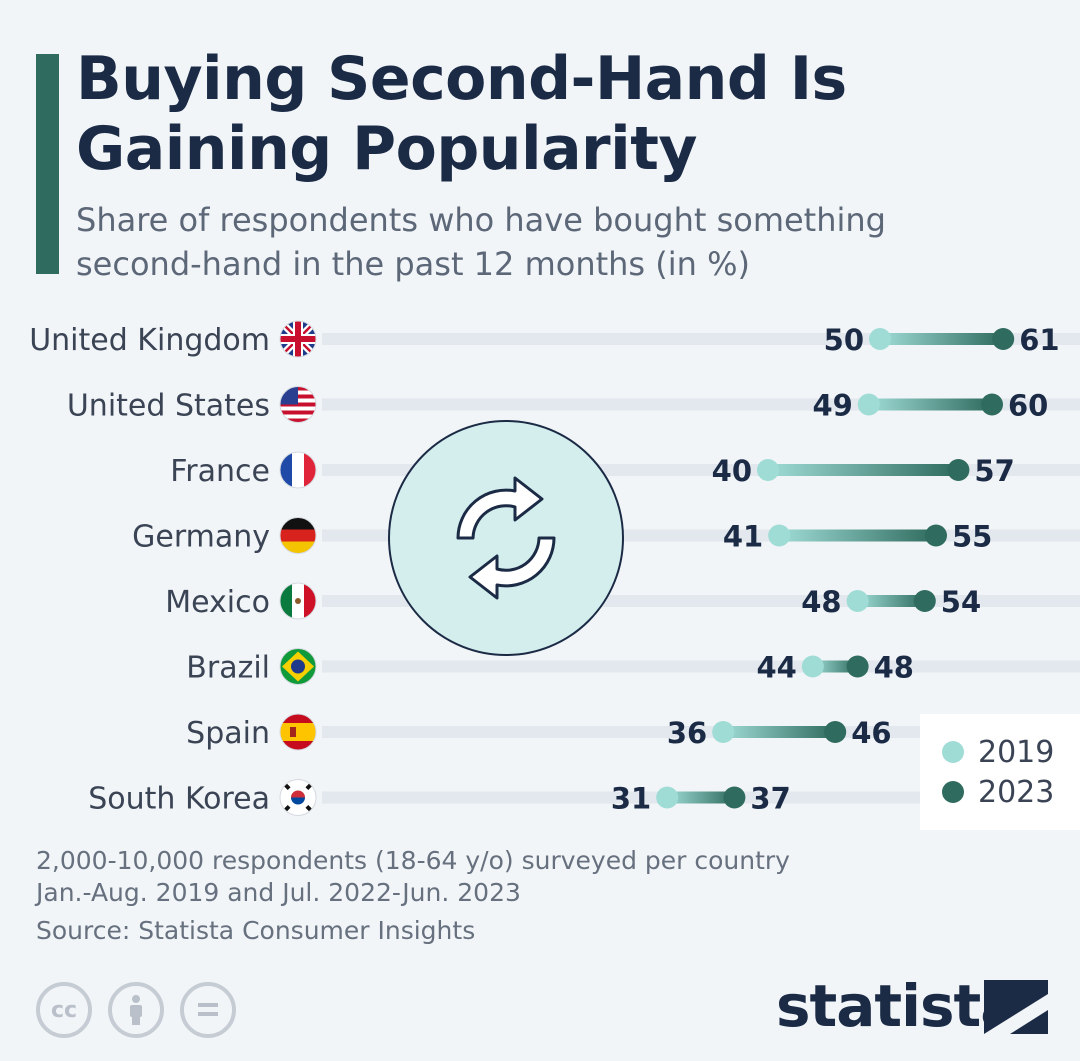  I want to click on legend-dot-2019, so click(953, 752).